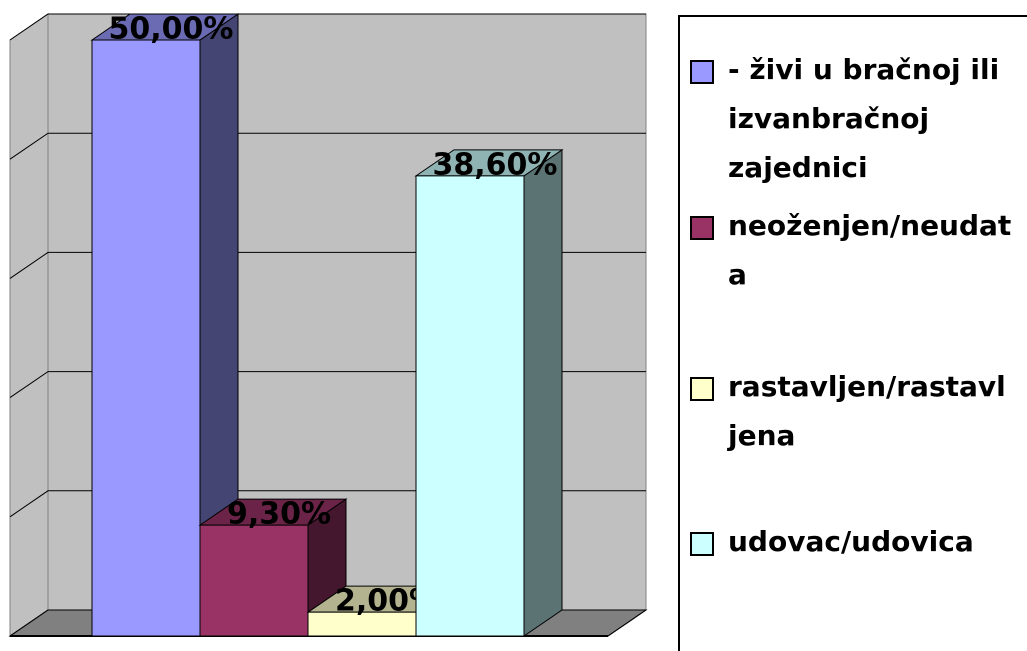 The width and height of the screenshot is (1027, 651). What do you see at coordinates (627, 623) in the screenshot?
I see `axis-line` at bounding box center [627, 623].